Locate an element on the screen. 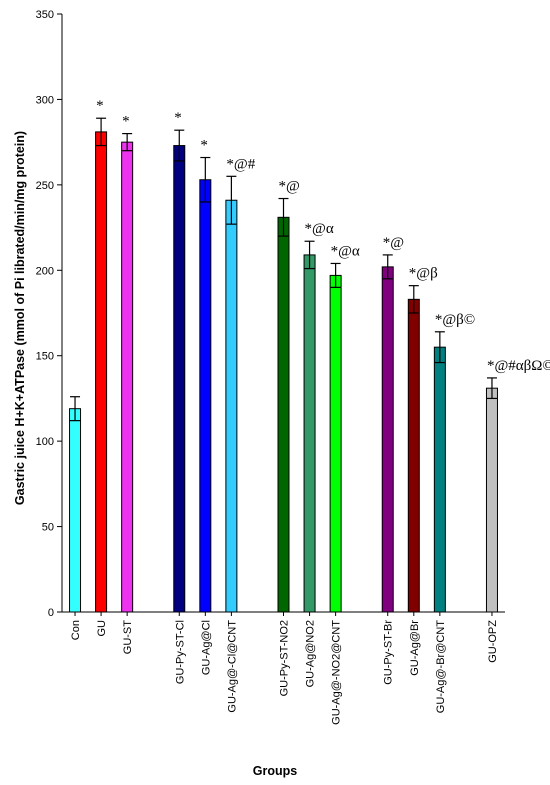 The height and width of the screenshot is (785, 550). category-label: GU-Ag@Cl is located at coordinates (206, 647).